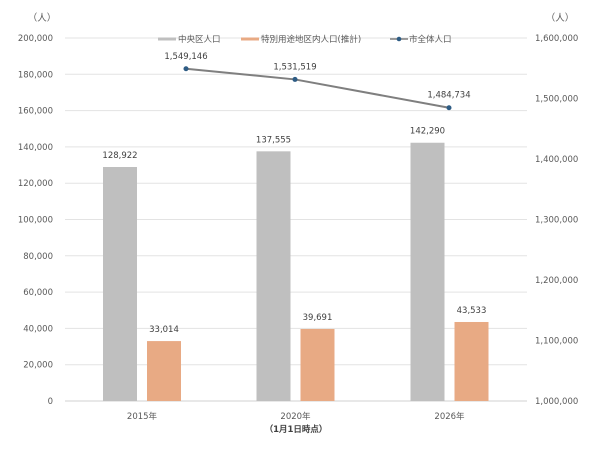  Describe the element at coordinates (119, 156) in the screenshot. I see `data-label: 128,922` at that location.